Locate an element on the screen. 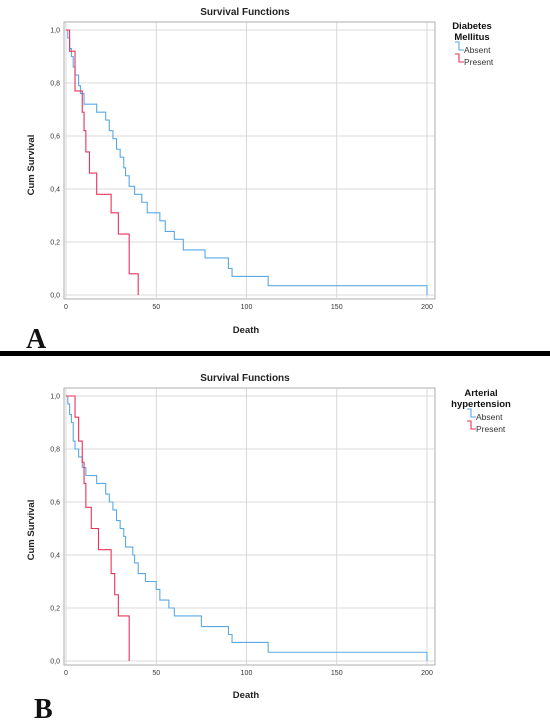  panel-divider is located at coordinates (275, 353).